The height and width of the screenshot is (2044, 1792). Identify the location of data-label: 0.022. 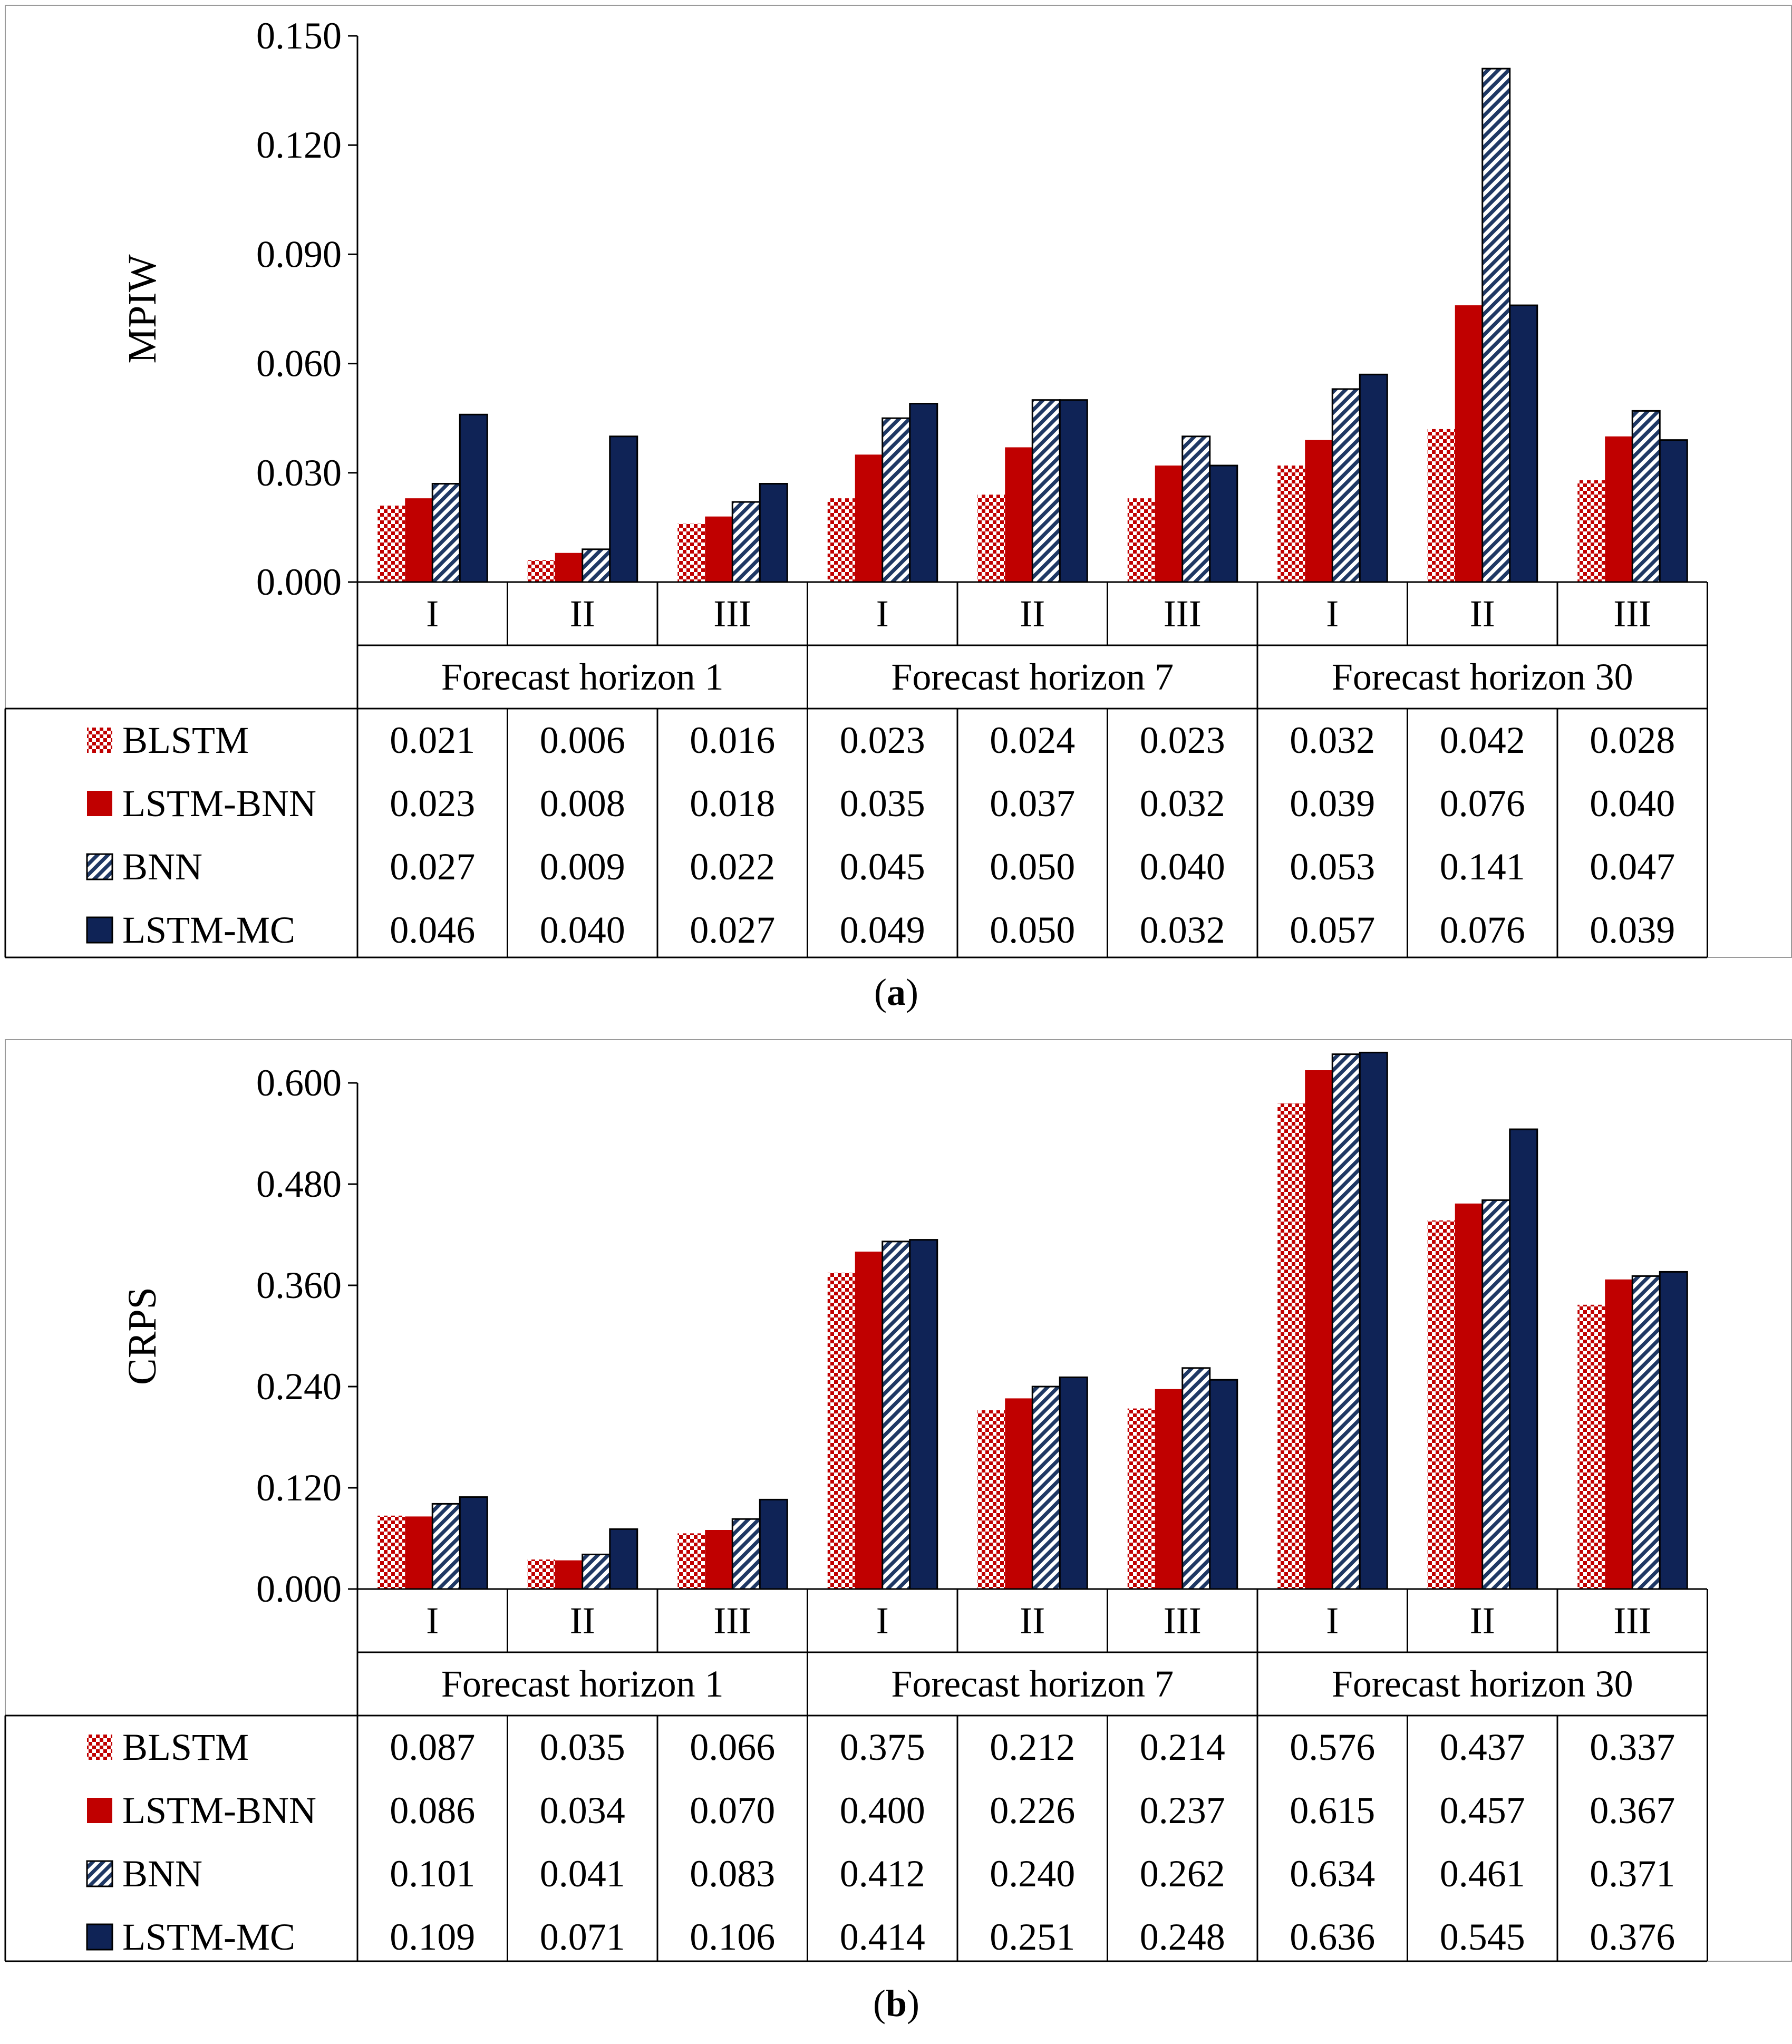
(732, 867).